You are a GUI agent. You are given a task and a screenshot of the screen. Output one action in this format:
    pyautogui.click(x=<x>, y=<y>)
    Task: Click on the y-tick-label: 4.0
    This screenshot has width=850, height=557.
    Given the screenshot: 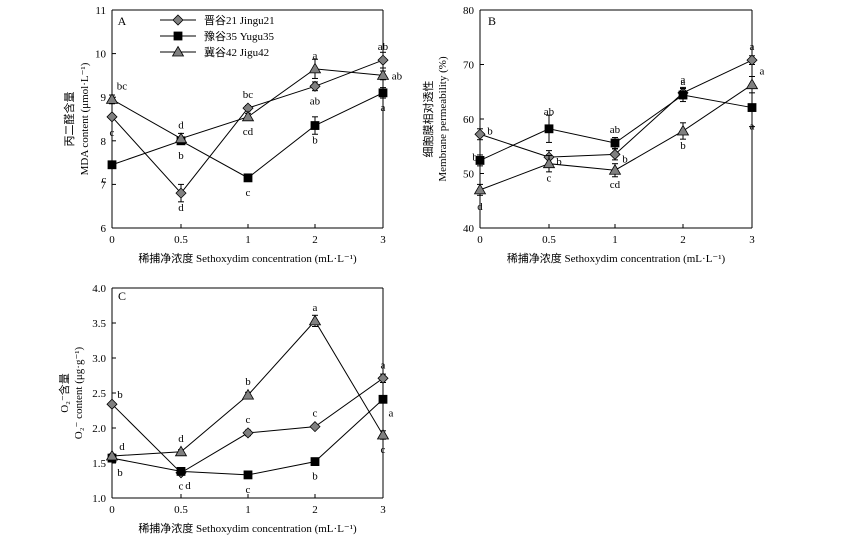 What is the action you would take?
    pyautogui.click(x=99, y=289)
    